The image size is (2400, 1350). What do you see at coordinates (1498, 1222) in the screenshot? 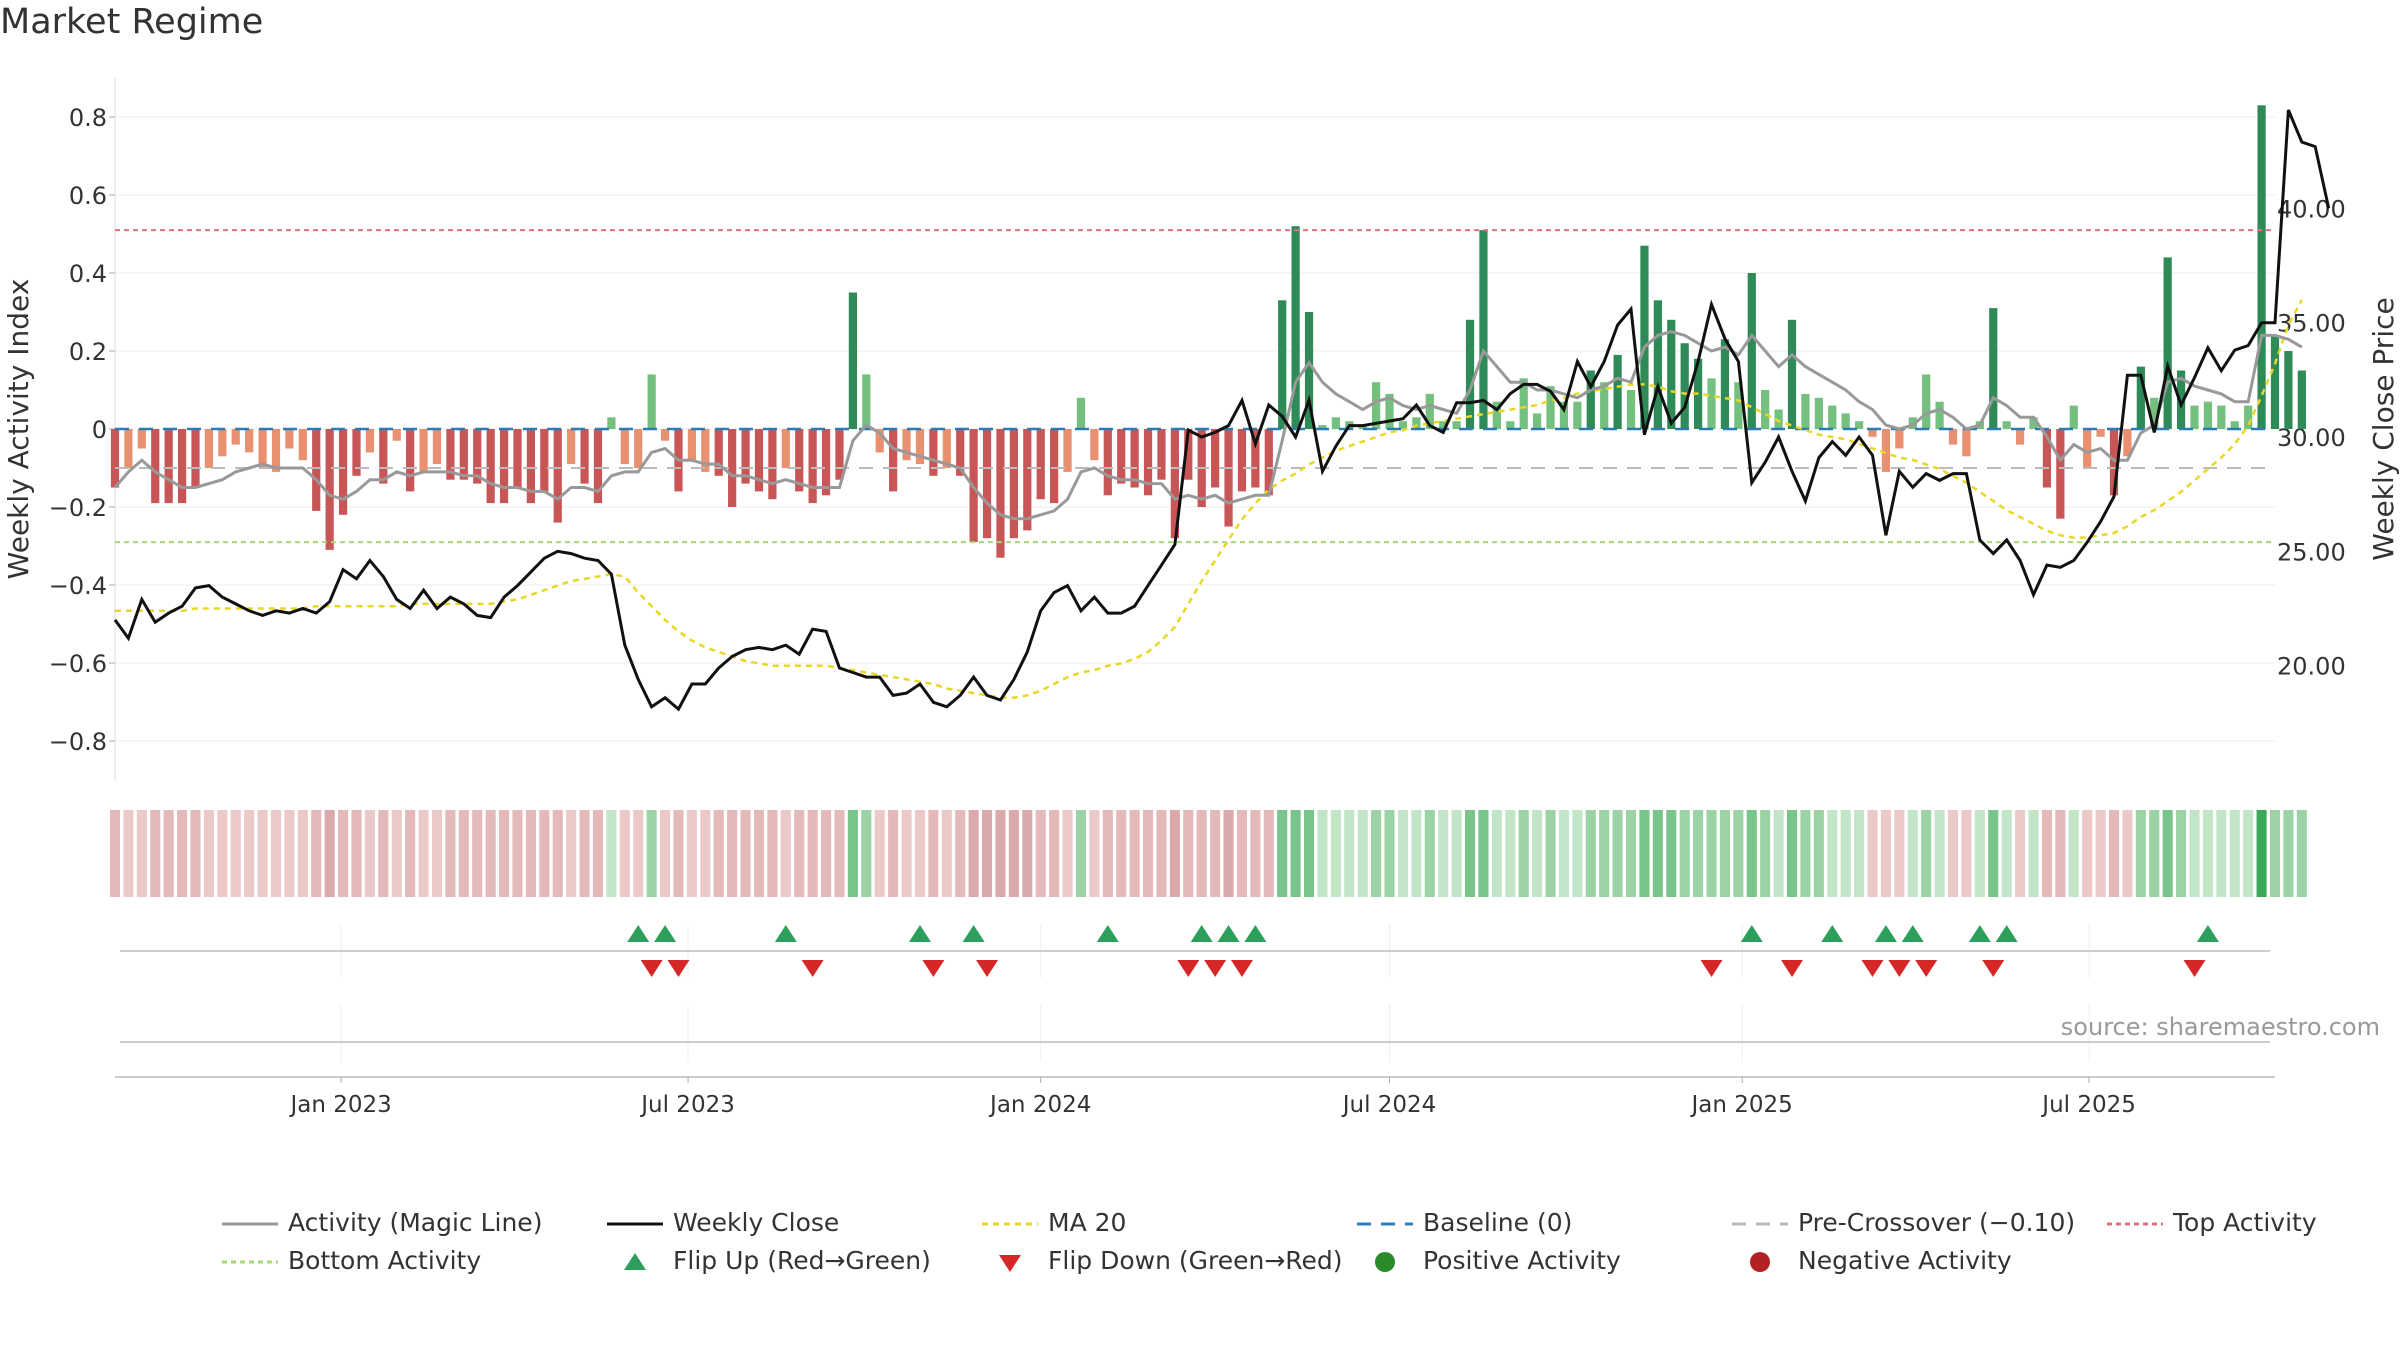
I see `legend-label: Baseline (0)` at bounding box center [1498, 1222].